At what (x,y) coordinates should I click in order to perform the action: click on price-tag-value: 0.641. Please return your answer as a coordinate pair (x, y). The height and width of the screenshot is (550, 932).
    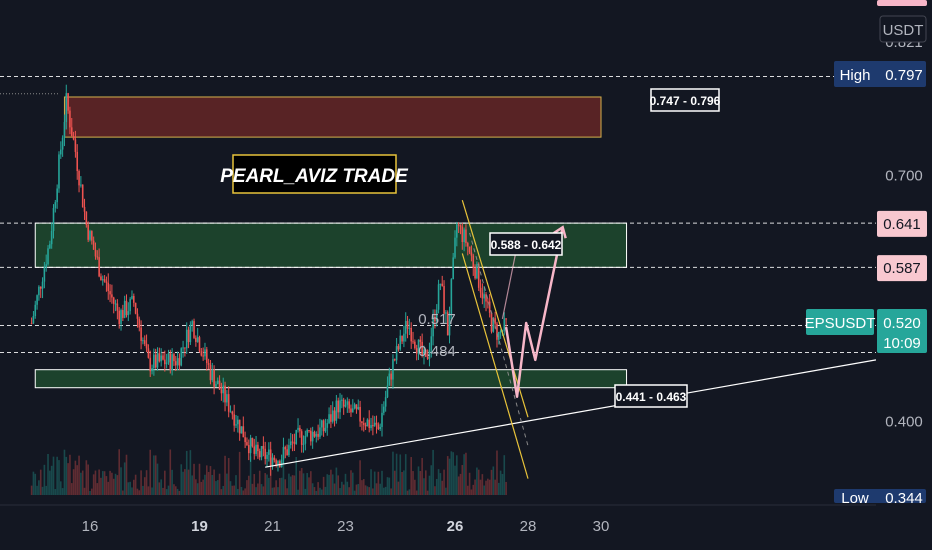
    Looking at the image, I should click on (902, 224).